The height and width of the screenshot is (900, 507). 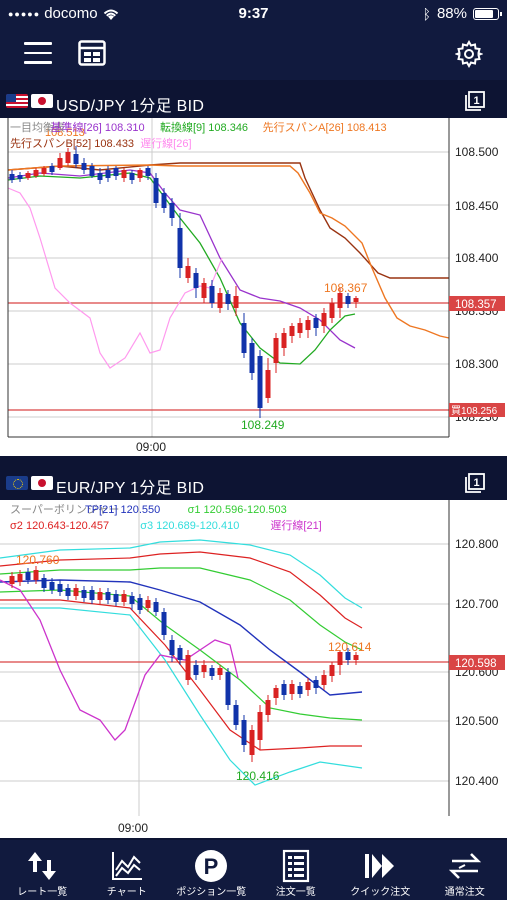 I want to click on eurjpy-pair-title: EUR/JPY 1分足 BID, so click(x=130, y=488).